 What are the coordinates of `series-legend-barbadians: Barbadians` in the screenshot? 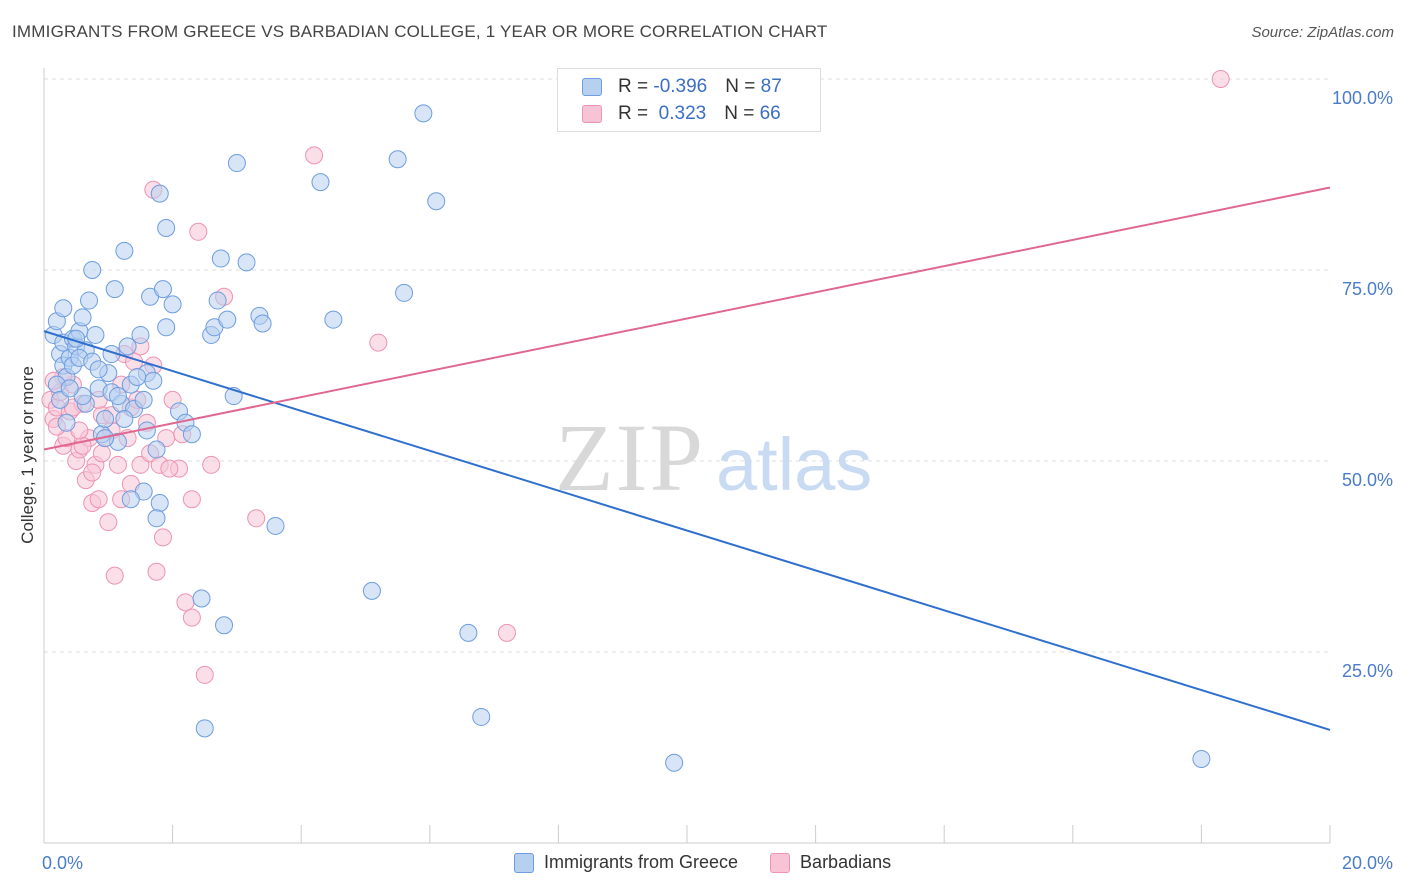 It's located at (830, 862).